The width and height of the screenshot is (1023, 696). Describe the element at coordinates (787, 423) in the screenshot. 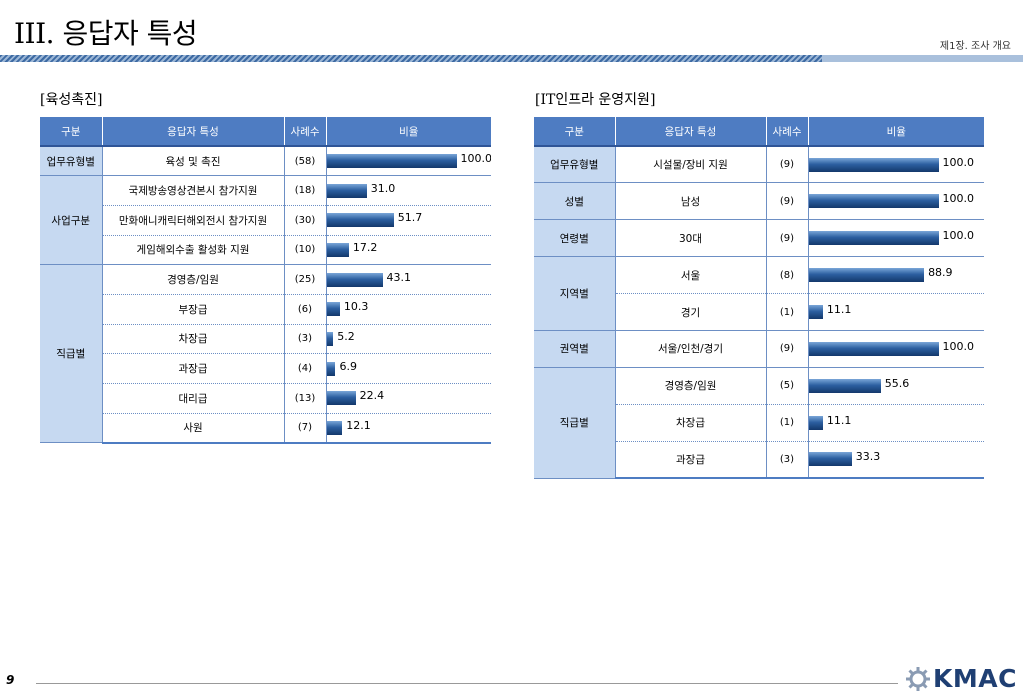

I see `count-cell: (1)` at that location.